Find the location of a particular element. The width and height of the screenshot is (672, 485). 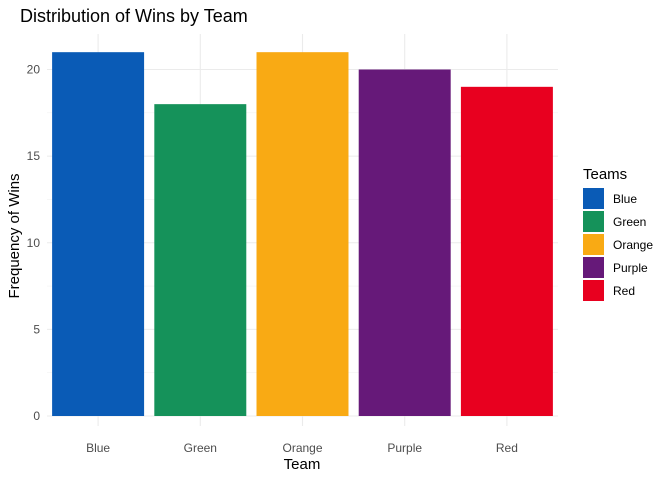

legend-swatch-green is located at coordinates (593, 221).